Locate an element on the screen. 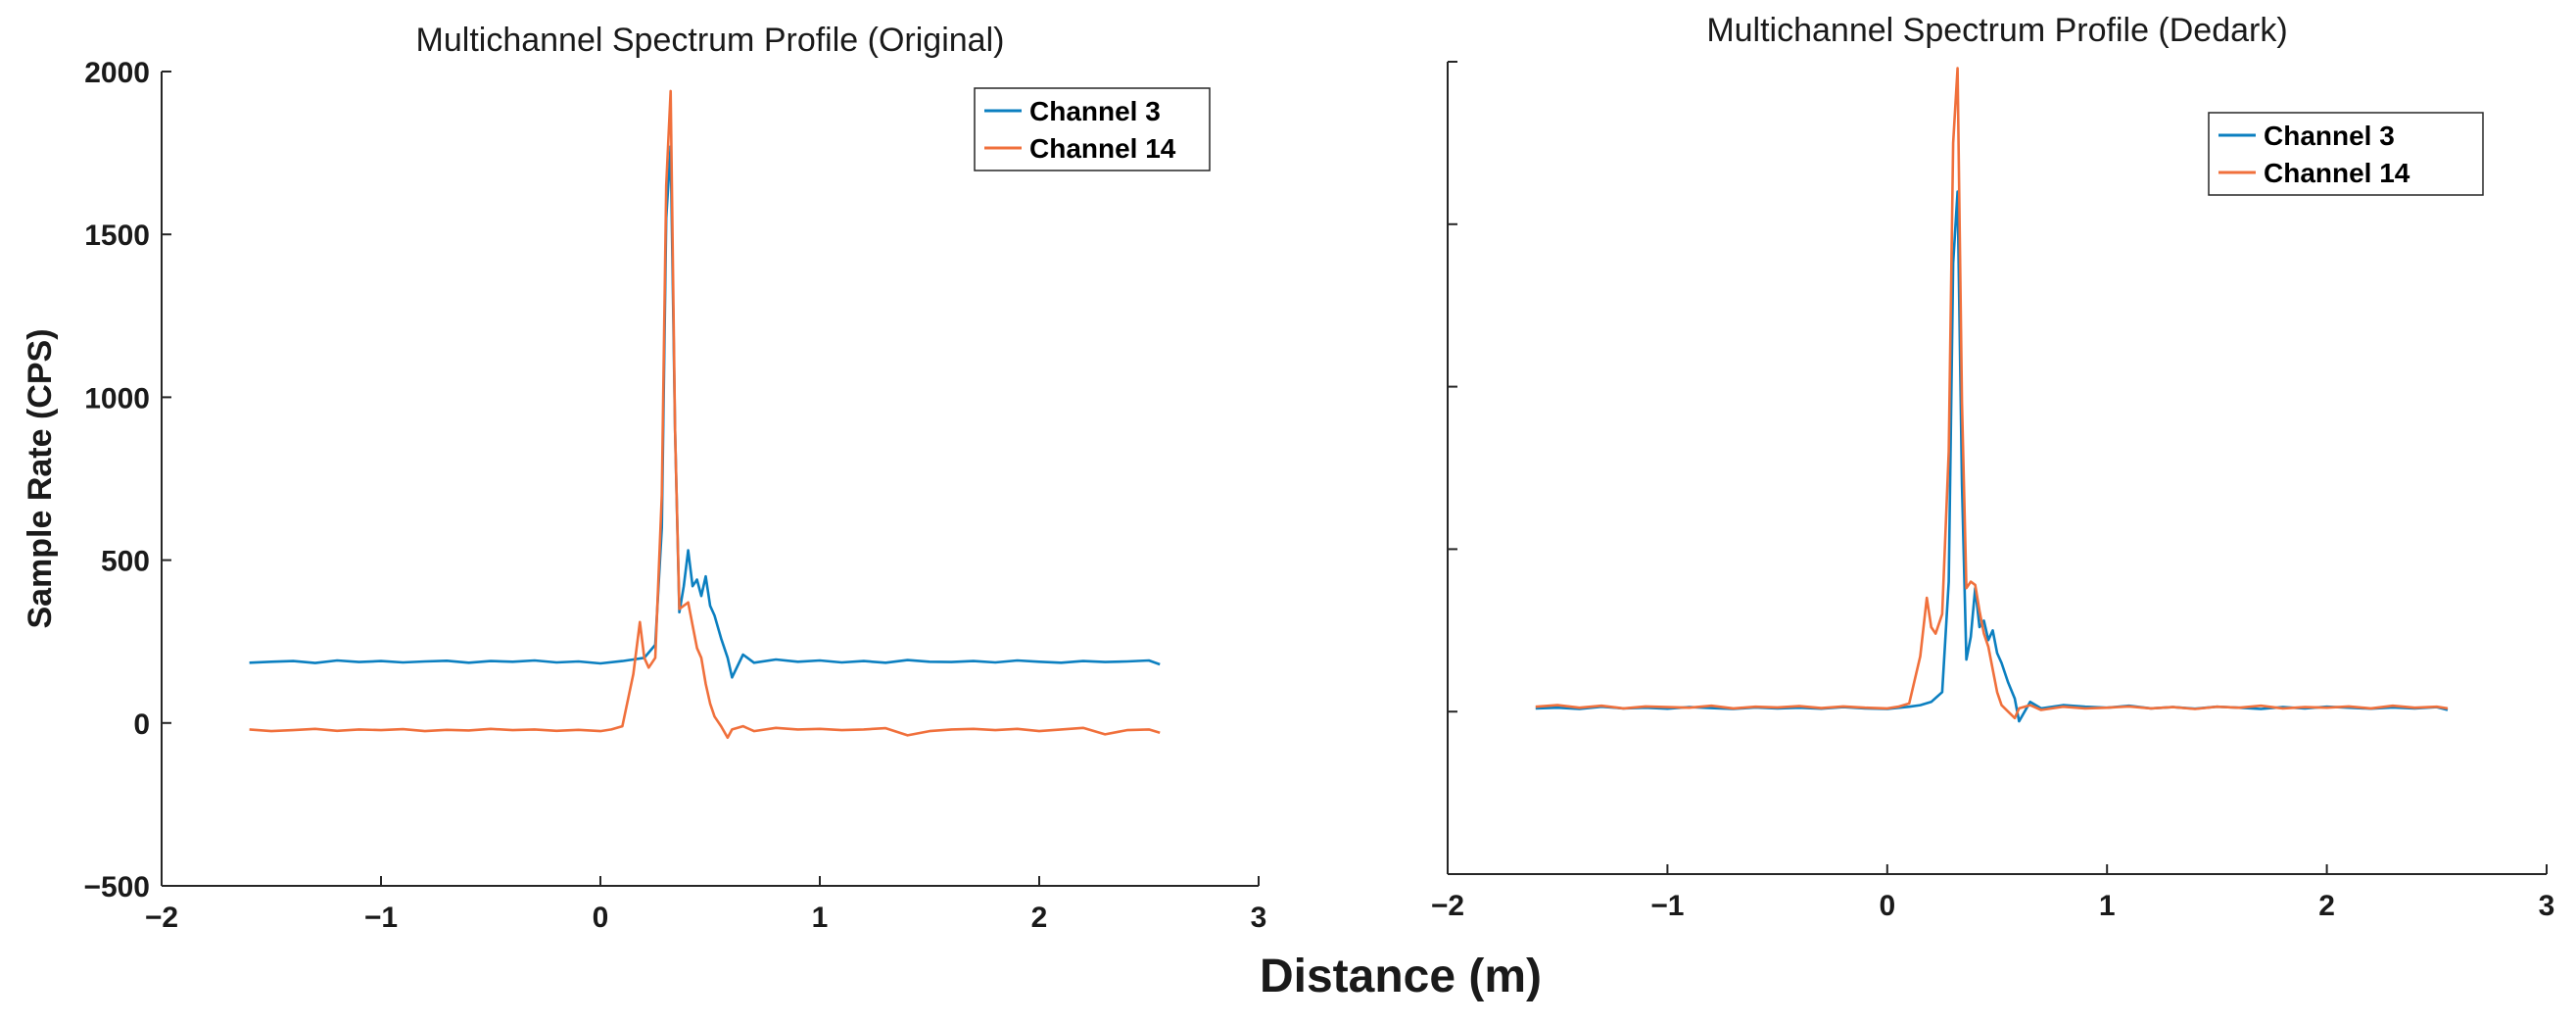 The image size is (2576, 1025). chart-title: Multichannel Spectrum Profile (Original) is located at coordinates (710, 40).